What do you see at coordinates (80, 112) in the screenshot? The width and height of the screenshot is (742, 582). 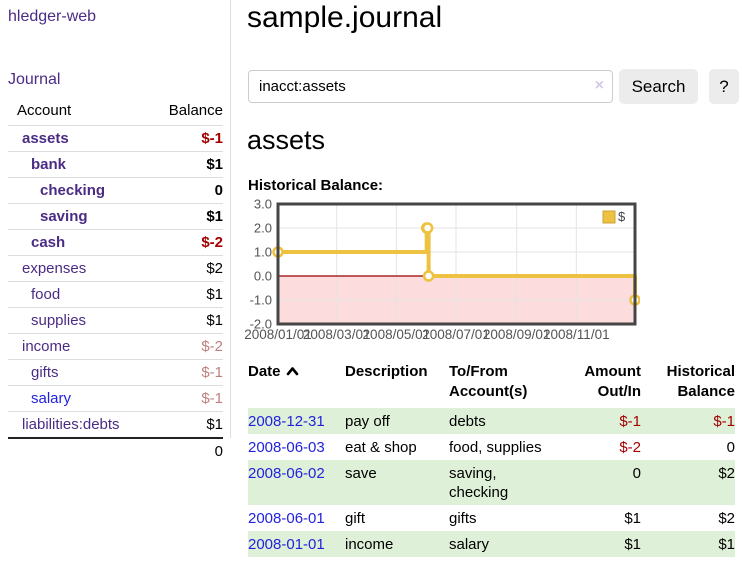 I see `account-column-header: Account` at bounding box center [80, 112].